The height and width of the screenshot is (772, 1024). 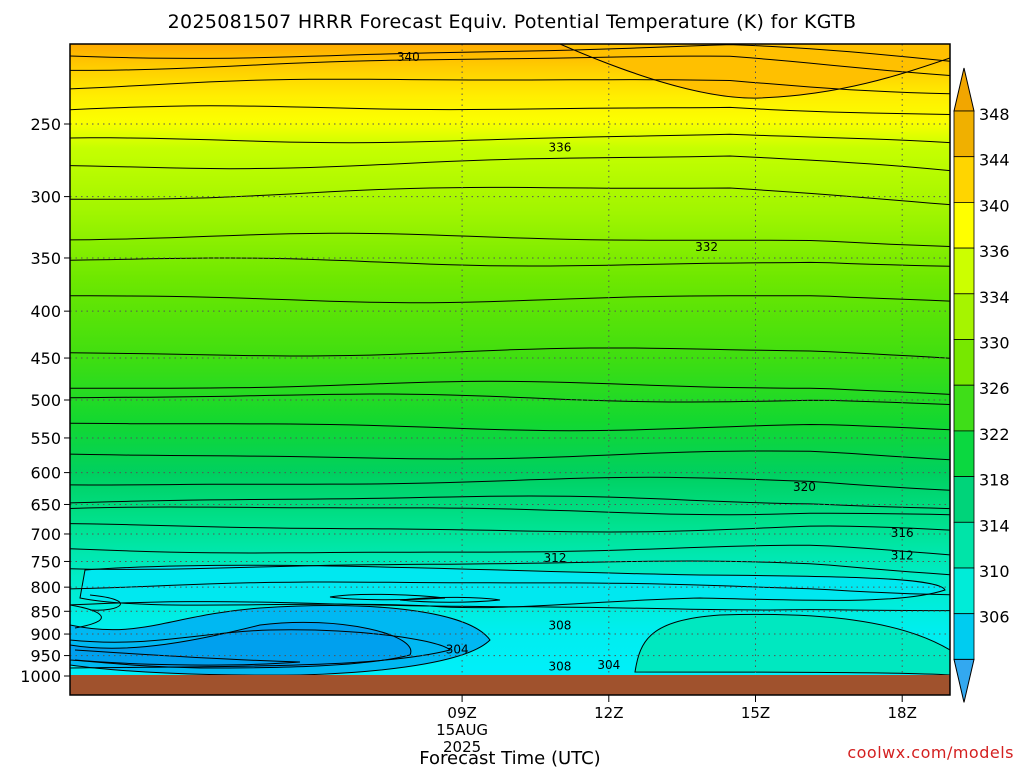 I want to click on y-tick-label: 850, so click(x=45, y=611).